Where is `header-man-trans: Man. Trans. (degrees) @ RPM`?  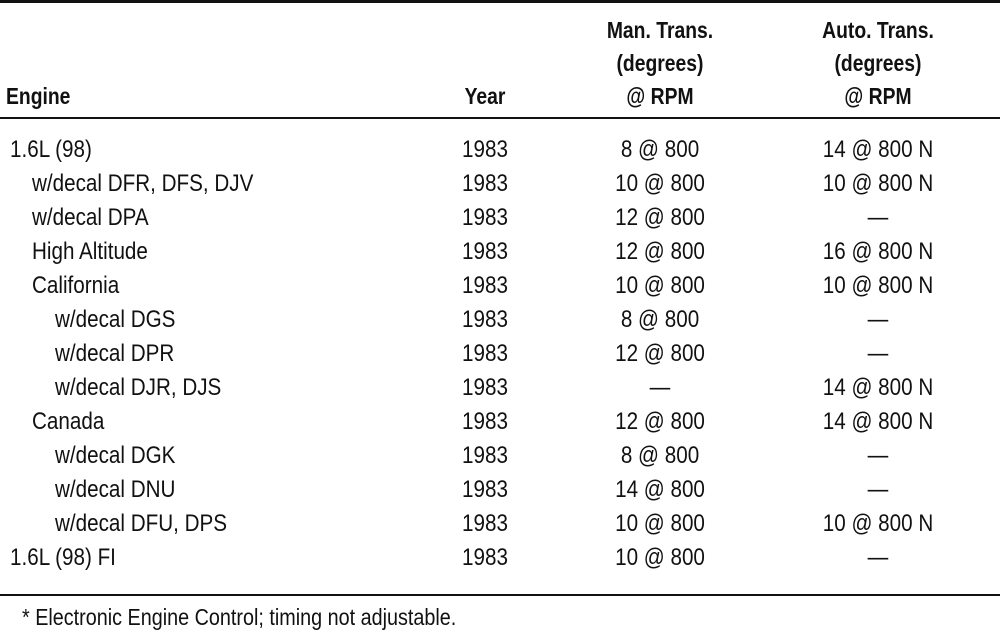
header-man-trans: Man. Trans. (degrees) @ RPM is located at coordinates (660, 63).